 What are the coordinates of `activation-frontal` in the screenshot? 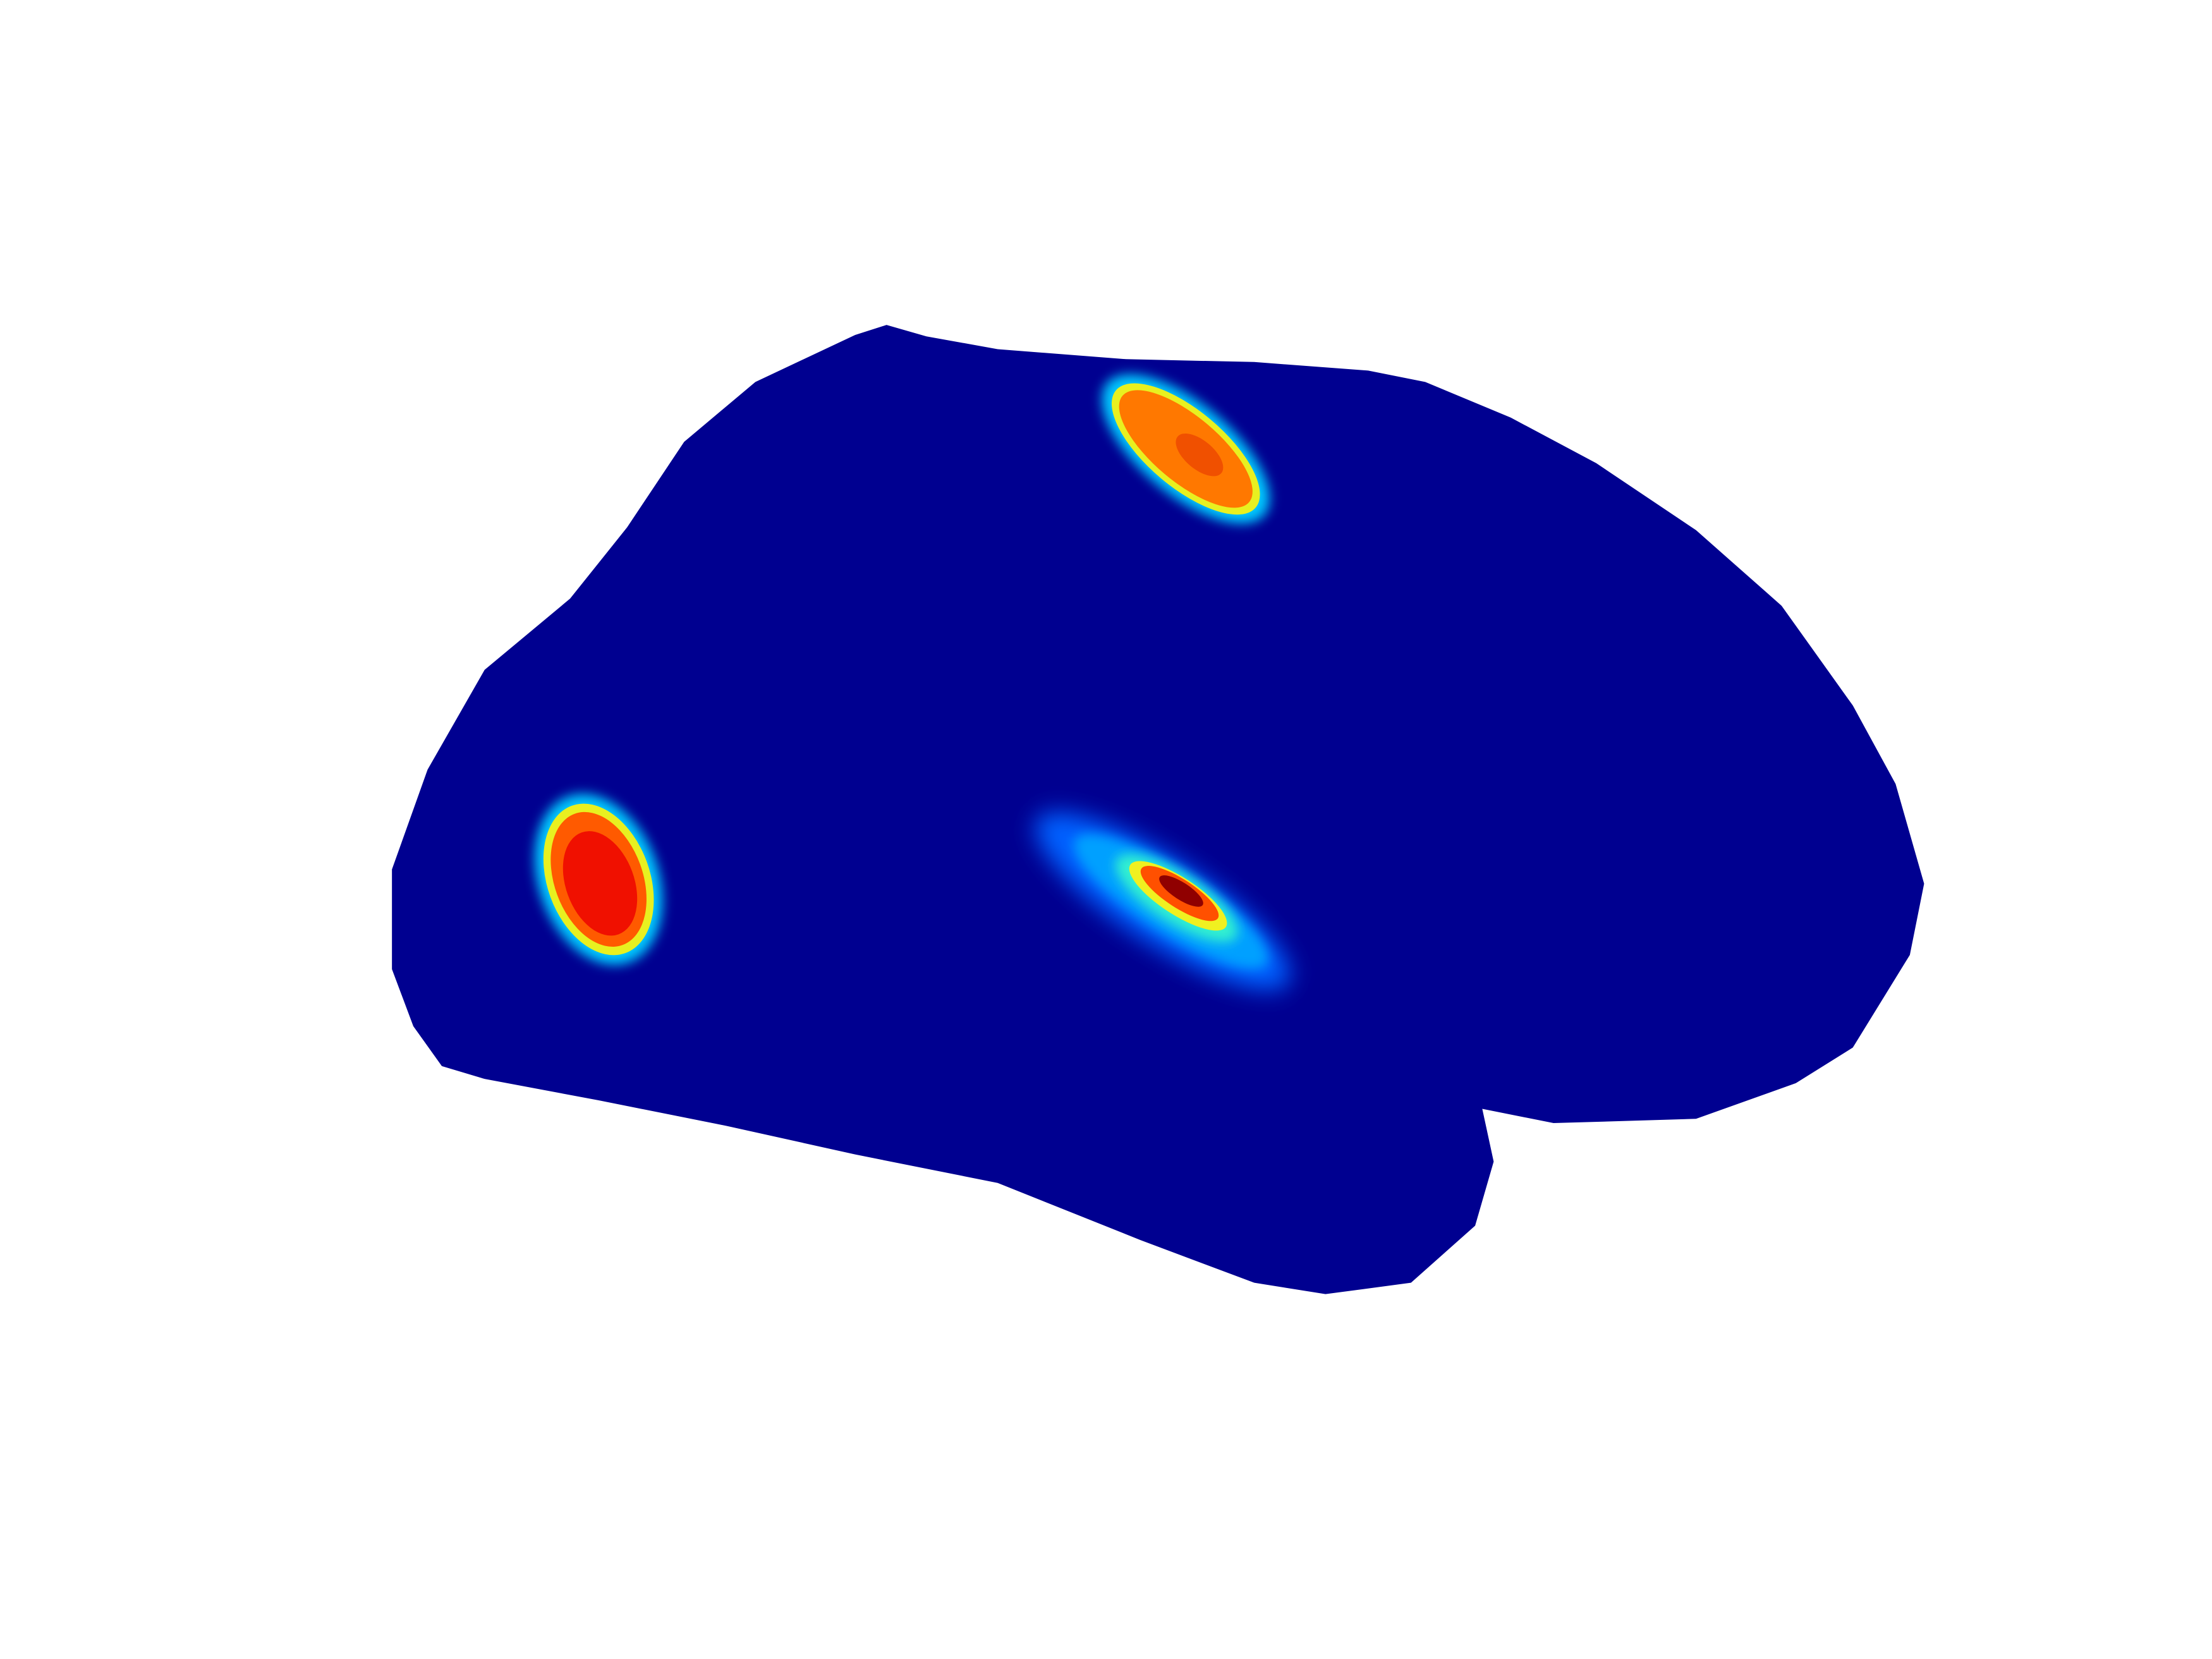 It's located at (599, 879).